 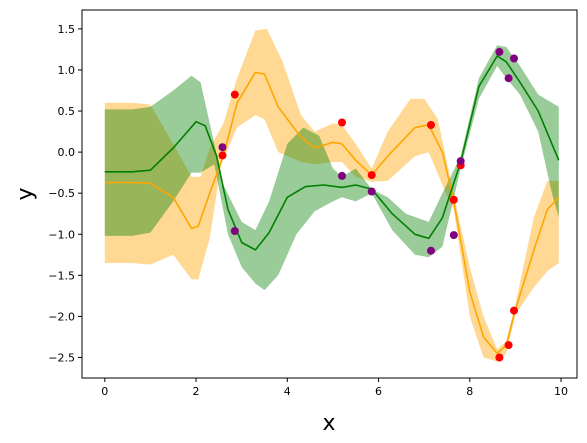 What do you see at coordinates (61, 193) in the screenshot?
I see `y-tick-label: −0.5` at bounding box center [61, 193].